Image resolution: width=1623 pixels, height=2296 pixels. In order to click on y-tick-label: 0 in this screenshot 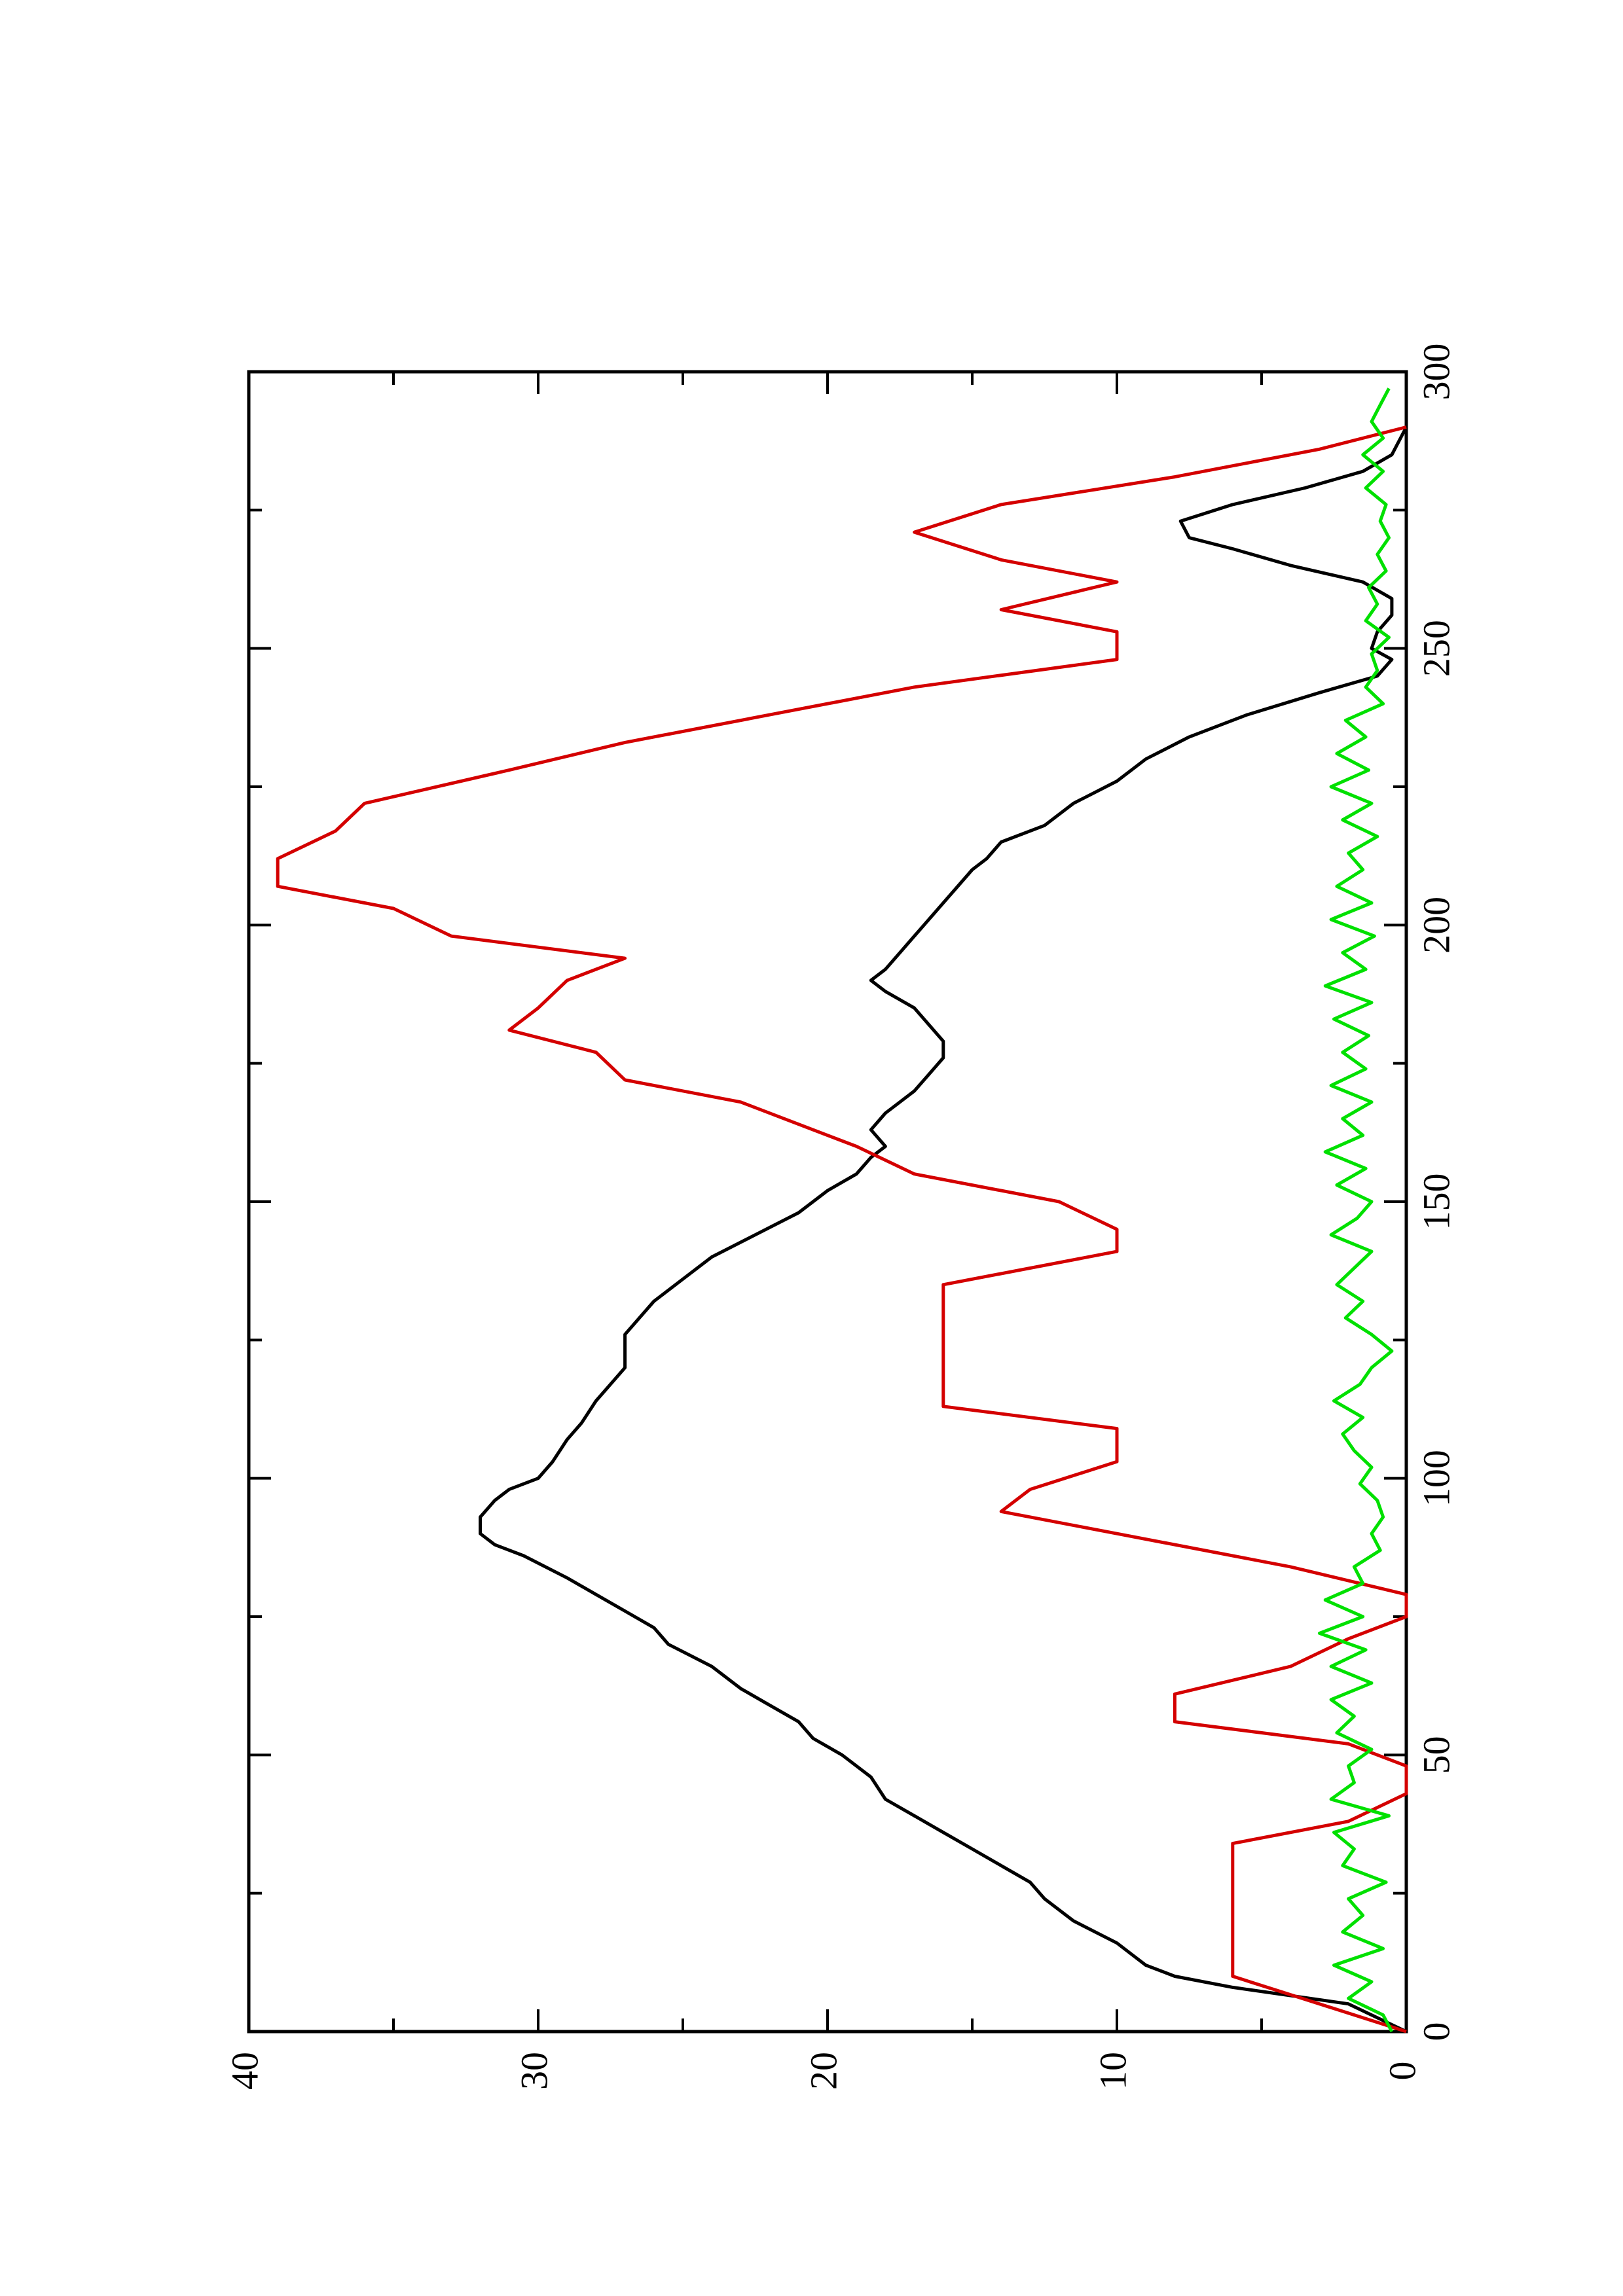, I will do `click(1402, 2071)`.